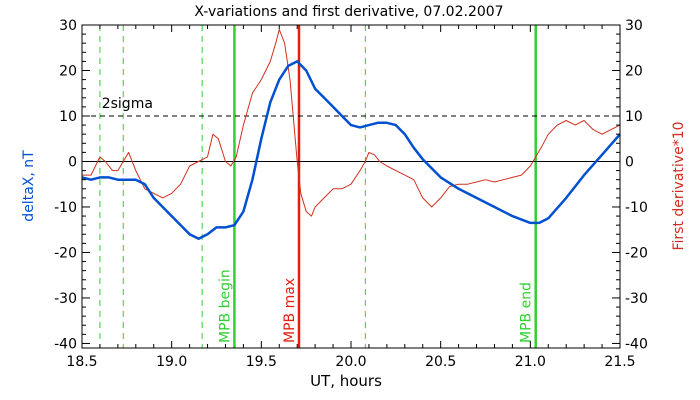 The image size is (700, 400). I want to click on y-axis-label-left: deltaX, nT, so click(29, 186).